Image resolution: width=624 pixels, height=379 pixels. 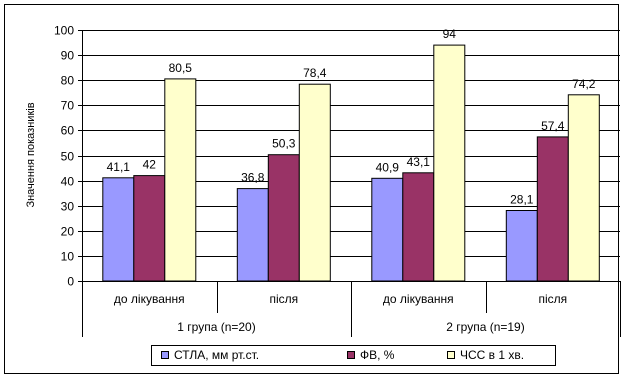 I want to click on y-tick-label: 10, so click(x=68, y=257).